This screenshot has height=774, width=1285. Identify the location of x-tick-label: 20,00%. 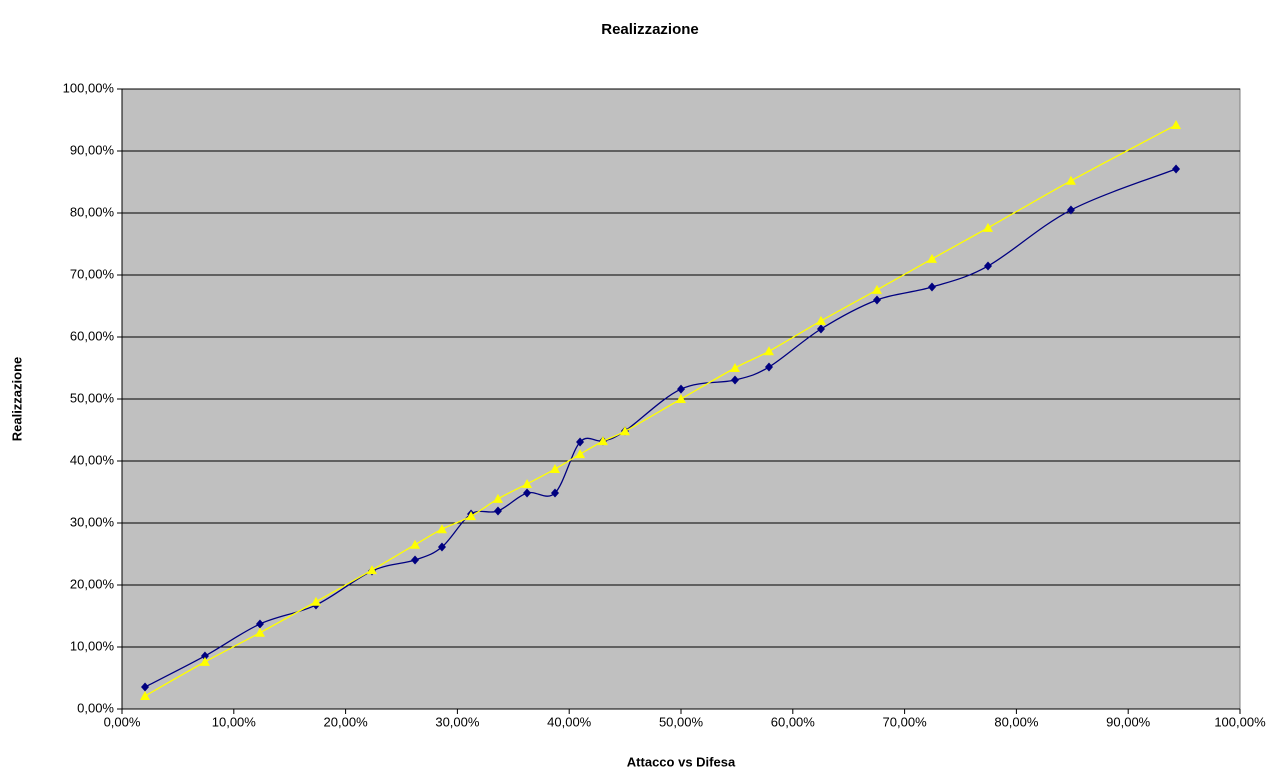
(346, 721).